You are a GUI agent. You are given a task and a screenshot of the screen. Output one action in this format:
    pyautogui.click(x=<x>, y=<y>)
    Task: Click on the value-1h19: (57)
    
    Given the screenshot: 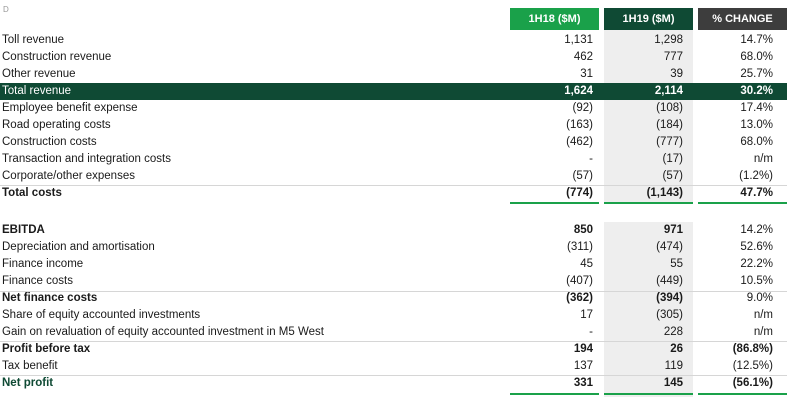 What is the action you would take?
    pyautogui.click(x=672, y=176)
    